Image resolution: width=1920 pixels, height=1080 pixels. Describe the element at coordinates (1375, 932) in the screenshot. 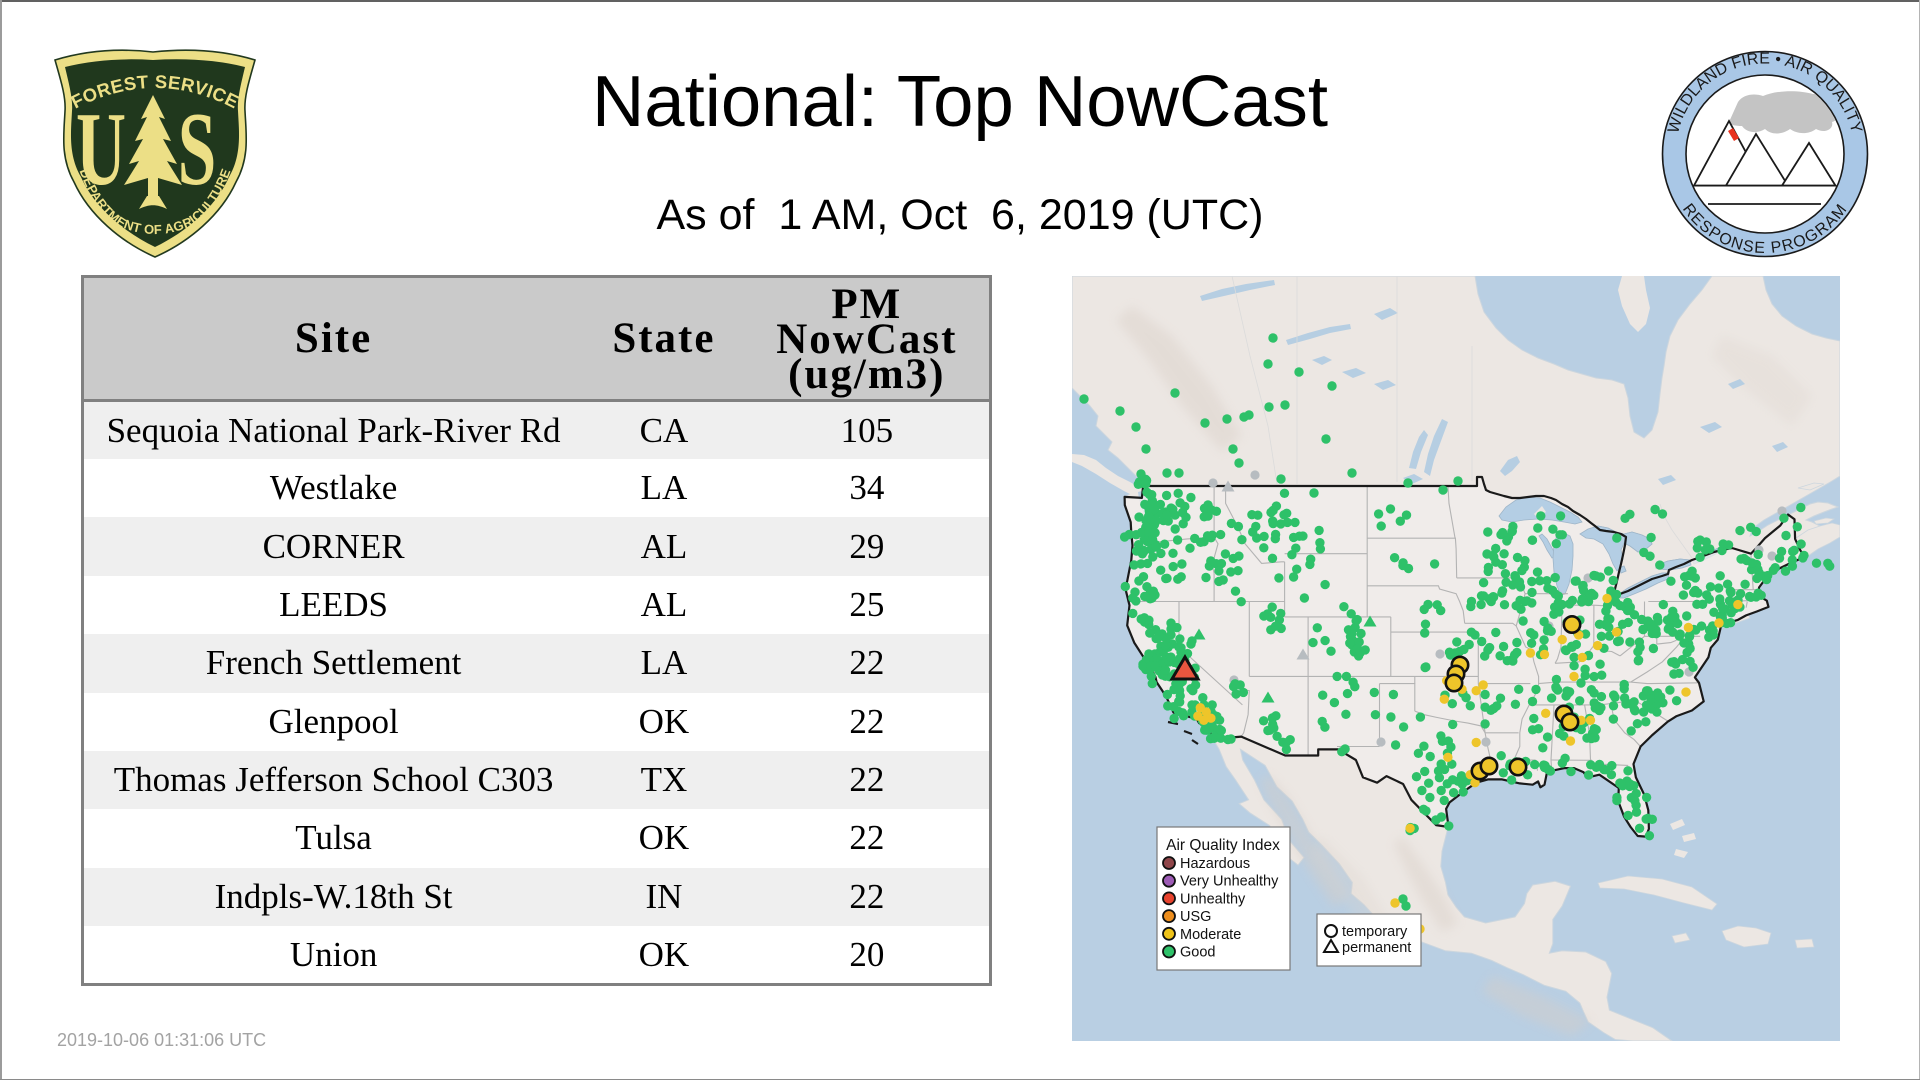

I see `svg-text: temporary` at that location.